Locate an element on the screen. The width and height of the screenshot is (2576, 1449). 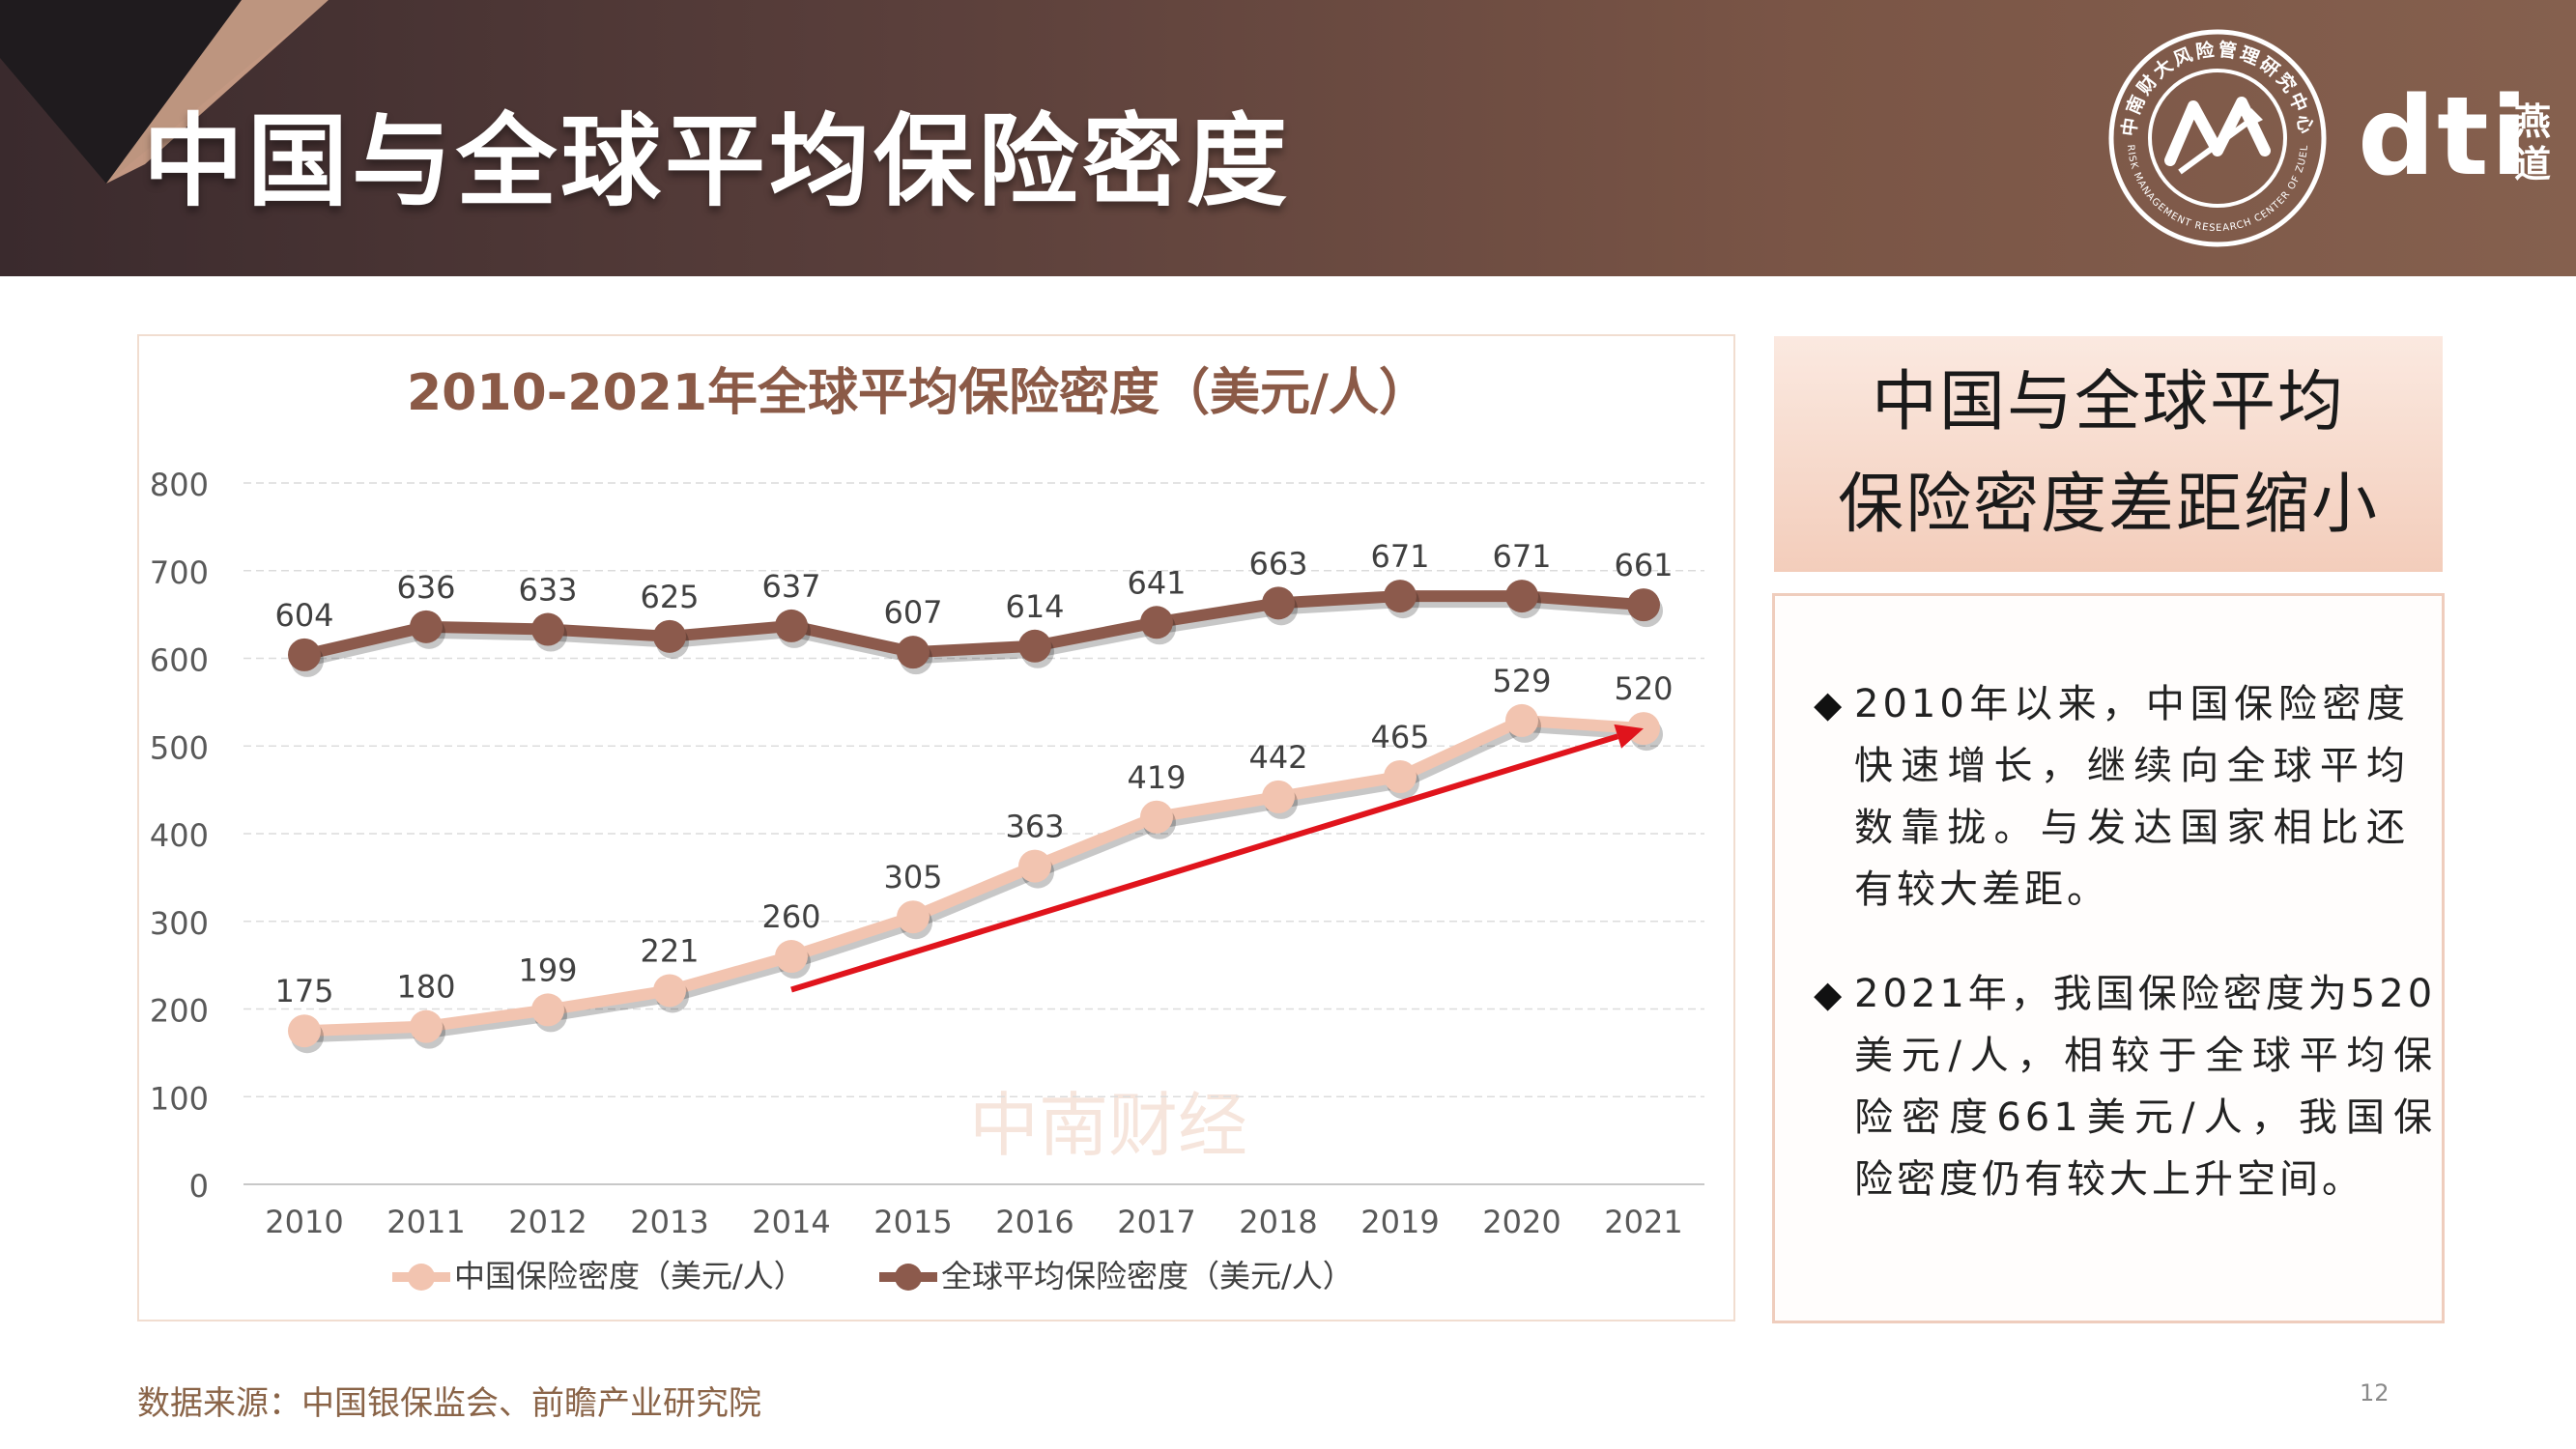
y-tick-label: 0 is located at coordinates (199, 1186).